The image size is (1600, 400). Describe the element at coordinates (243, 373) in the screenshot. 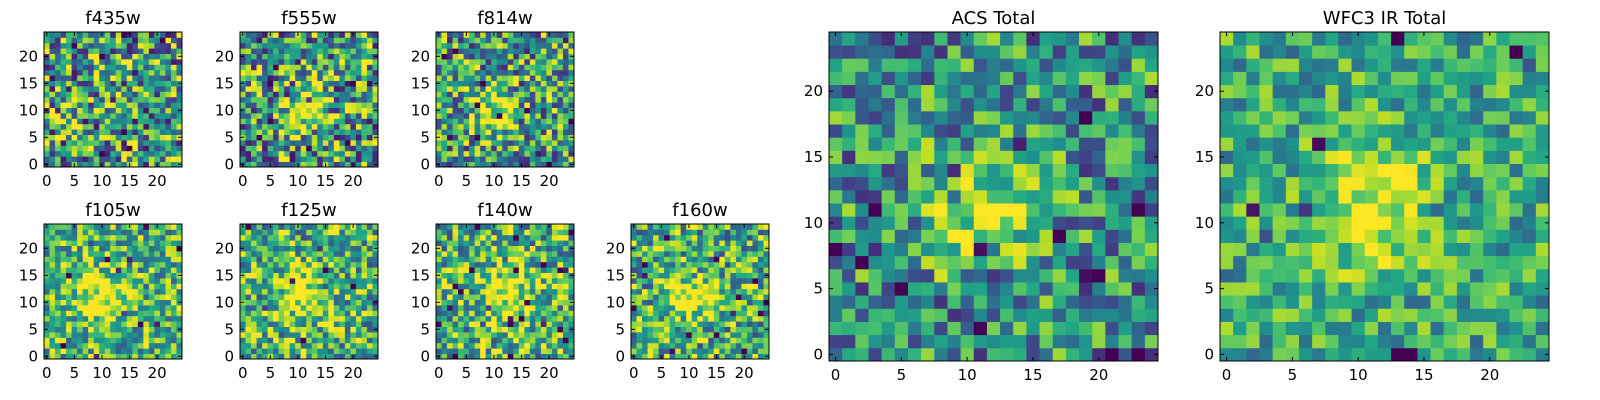

I see `x-tick-label: 0` at that location.